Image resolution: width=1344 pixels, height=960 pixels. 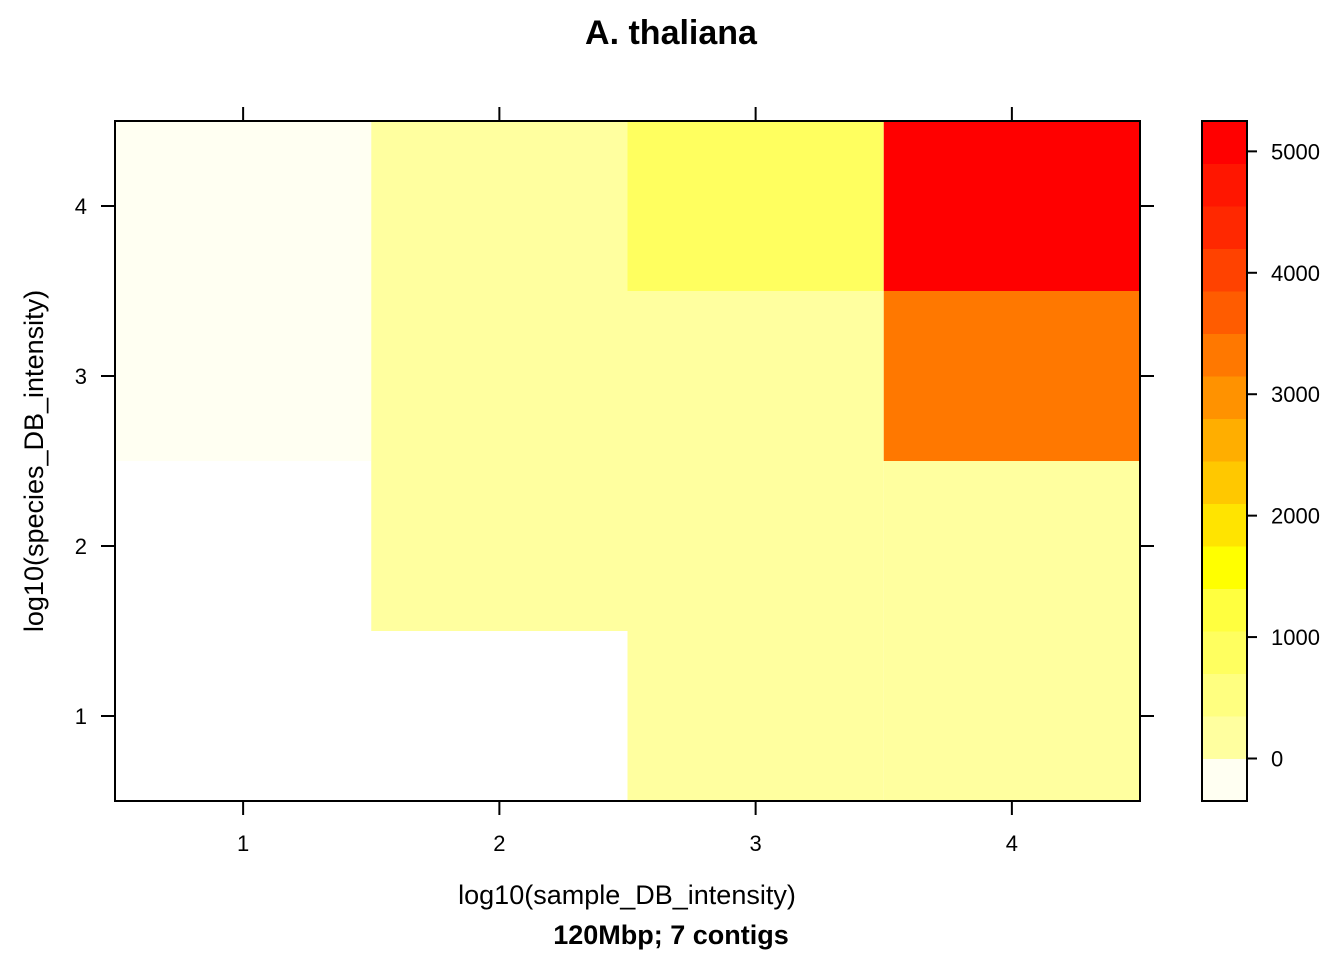 I want to click on x-tick-label: 4, so click(x=1012, y=843).